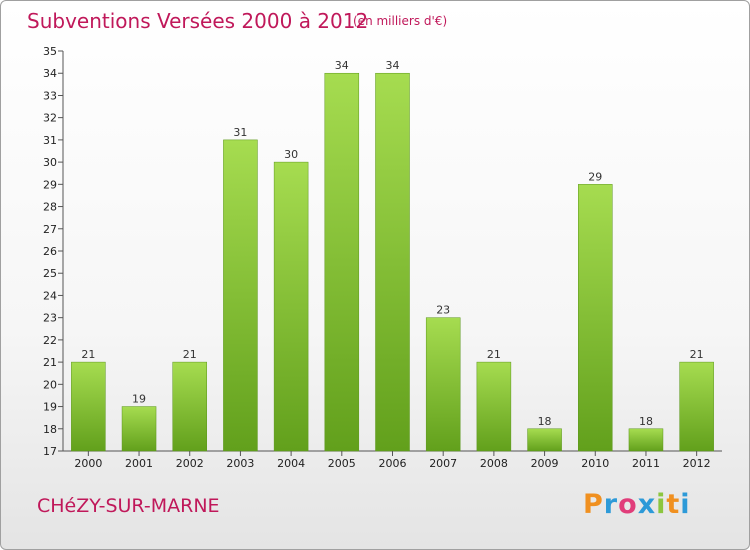 Image resolution: width=750 pixels, height=550 pixels. What do you see at coordinates (240, 463) in the screenshot?
I see `x-tick-label: 2003` at bounding box center [240, 463].